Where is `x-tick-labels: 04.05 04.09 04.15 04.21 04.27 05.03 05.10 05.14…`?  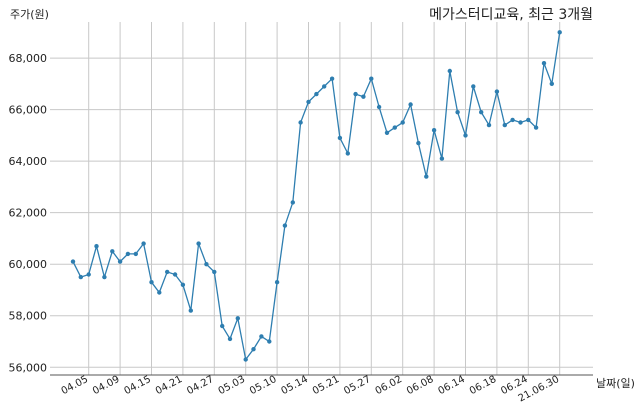 x-tick-labels: 04.05 04.09 04.15 04.21 04.27 05.03 05.10 05.14… is located at coordinates (310, 389).